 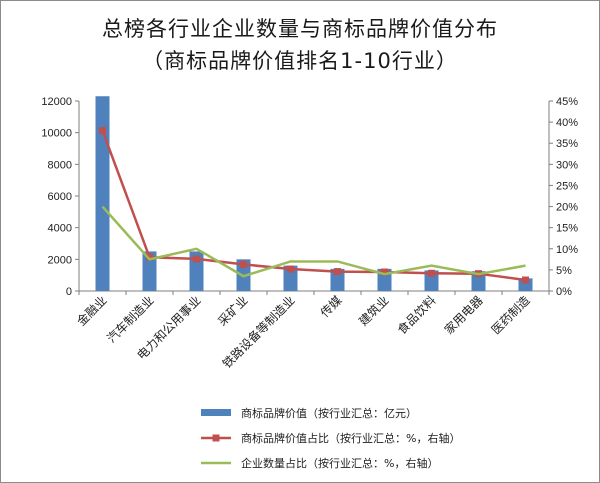 I want to click on category-label: 食品饮料, so click(x=416, y=315).